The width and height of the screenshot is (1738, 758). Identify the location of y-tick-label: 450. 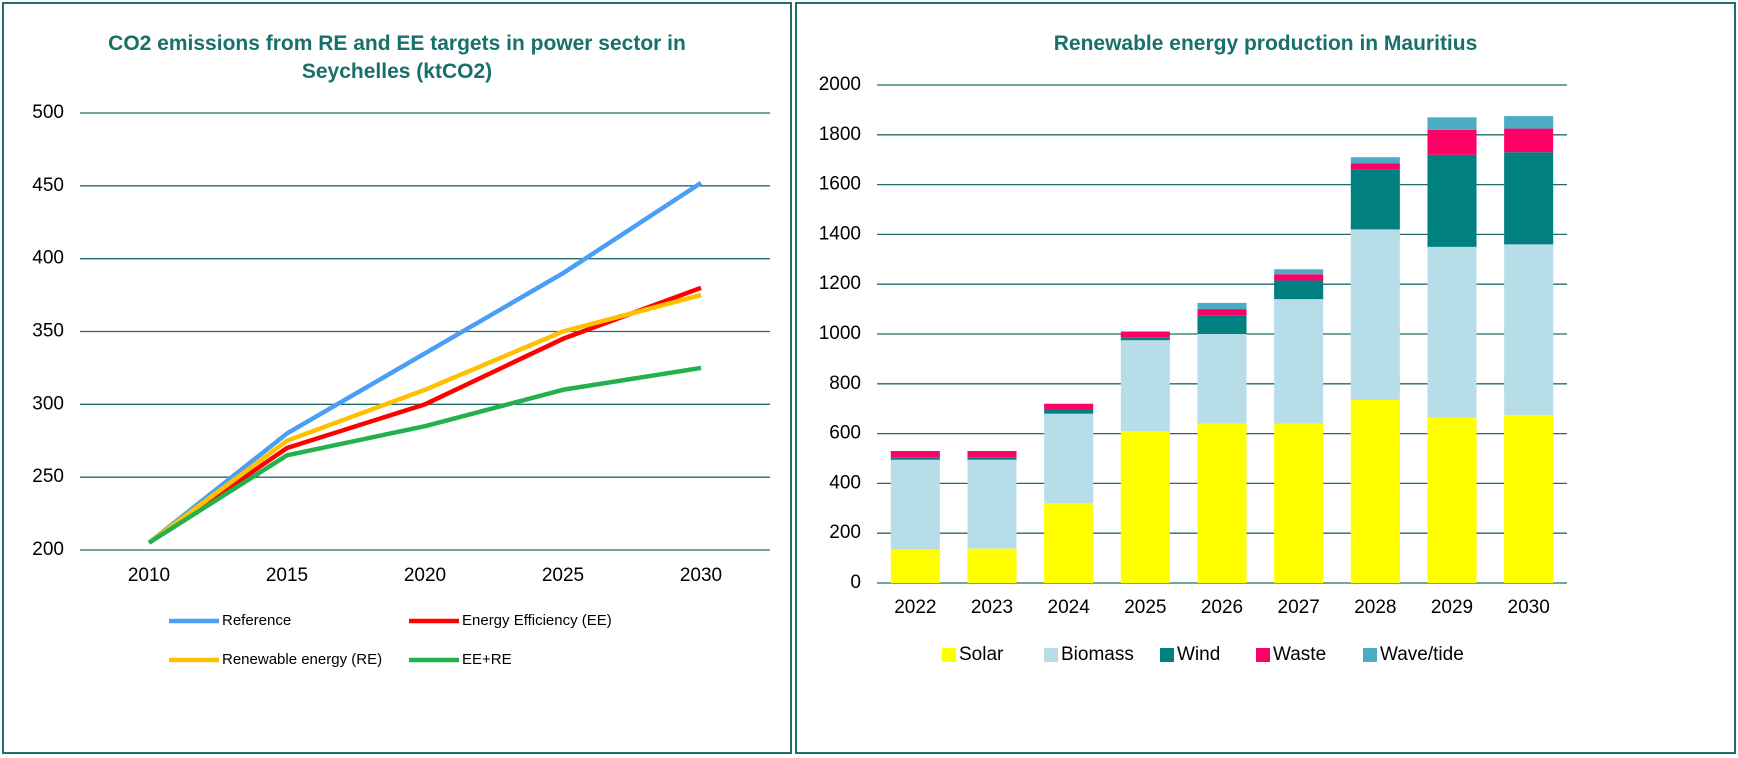
(48, 185).